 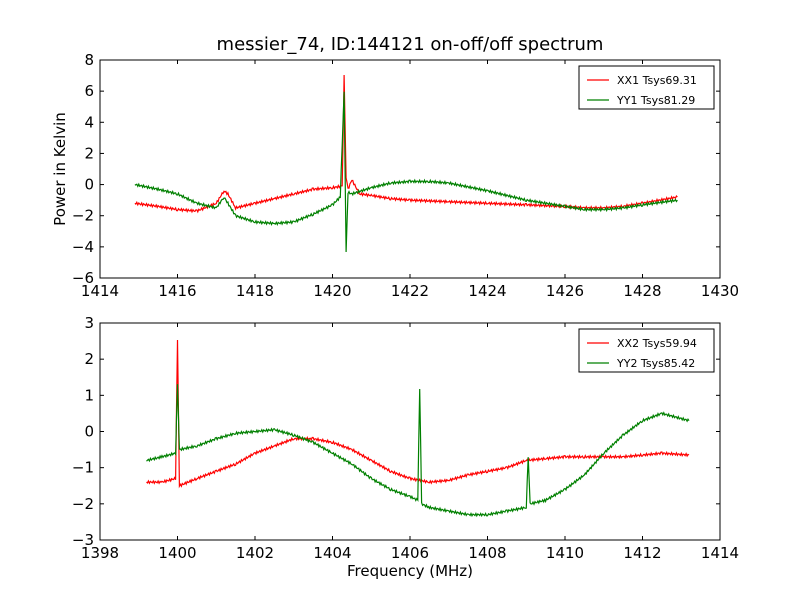 What do you see at coordinates (720, 291) in the screenshot?
I see `x-tick-label: 1430` at bounding box center [720, 291].